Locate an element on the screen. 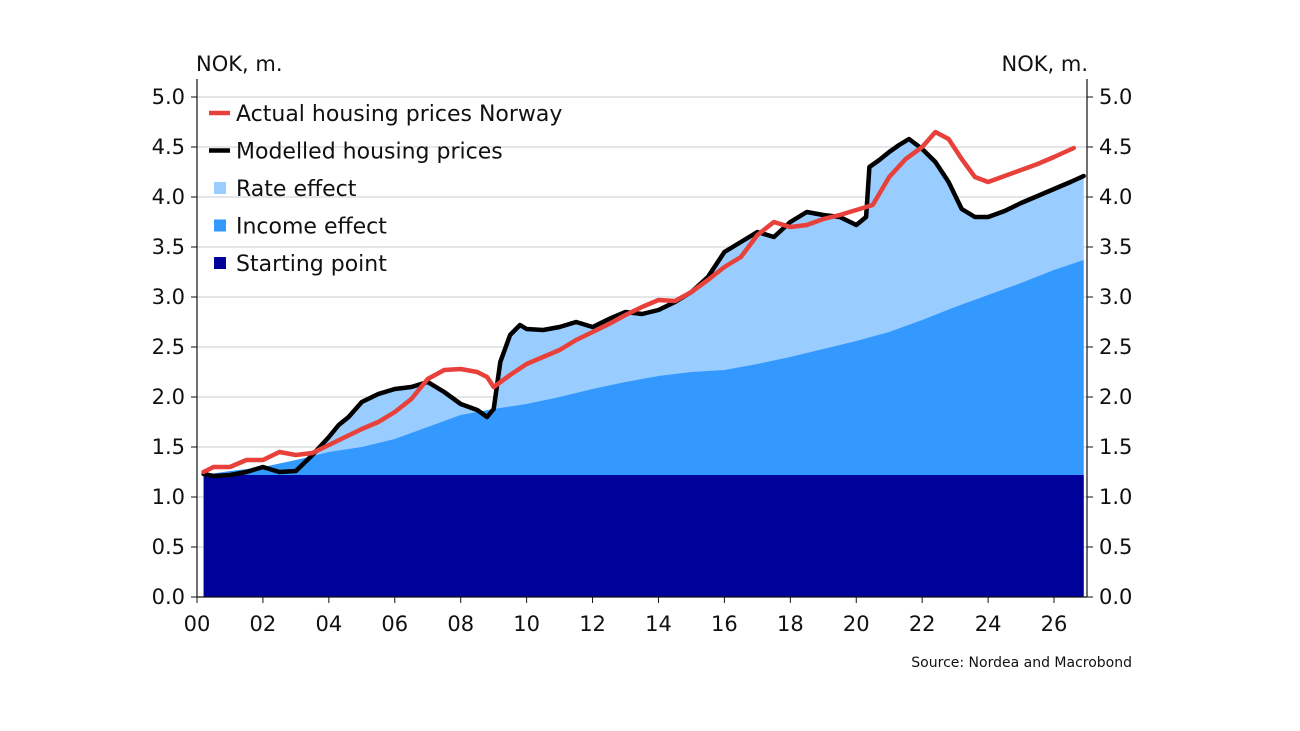  y-tick-label-left: 1.5 is located at coordinates (168, 447).